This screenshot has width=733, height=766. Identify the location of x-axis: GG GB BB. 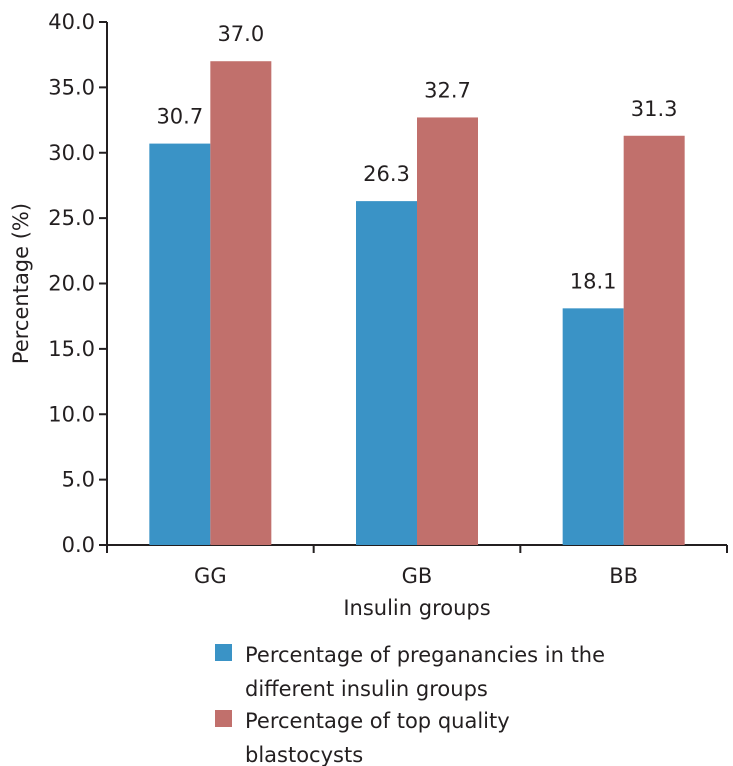
(417, 566).